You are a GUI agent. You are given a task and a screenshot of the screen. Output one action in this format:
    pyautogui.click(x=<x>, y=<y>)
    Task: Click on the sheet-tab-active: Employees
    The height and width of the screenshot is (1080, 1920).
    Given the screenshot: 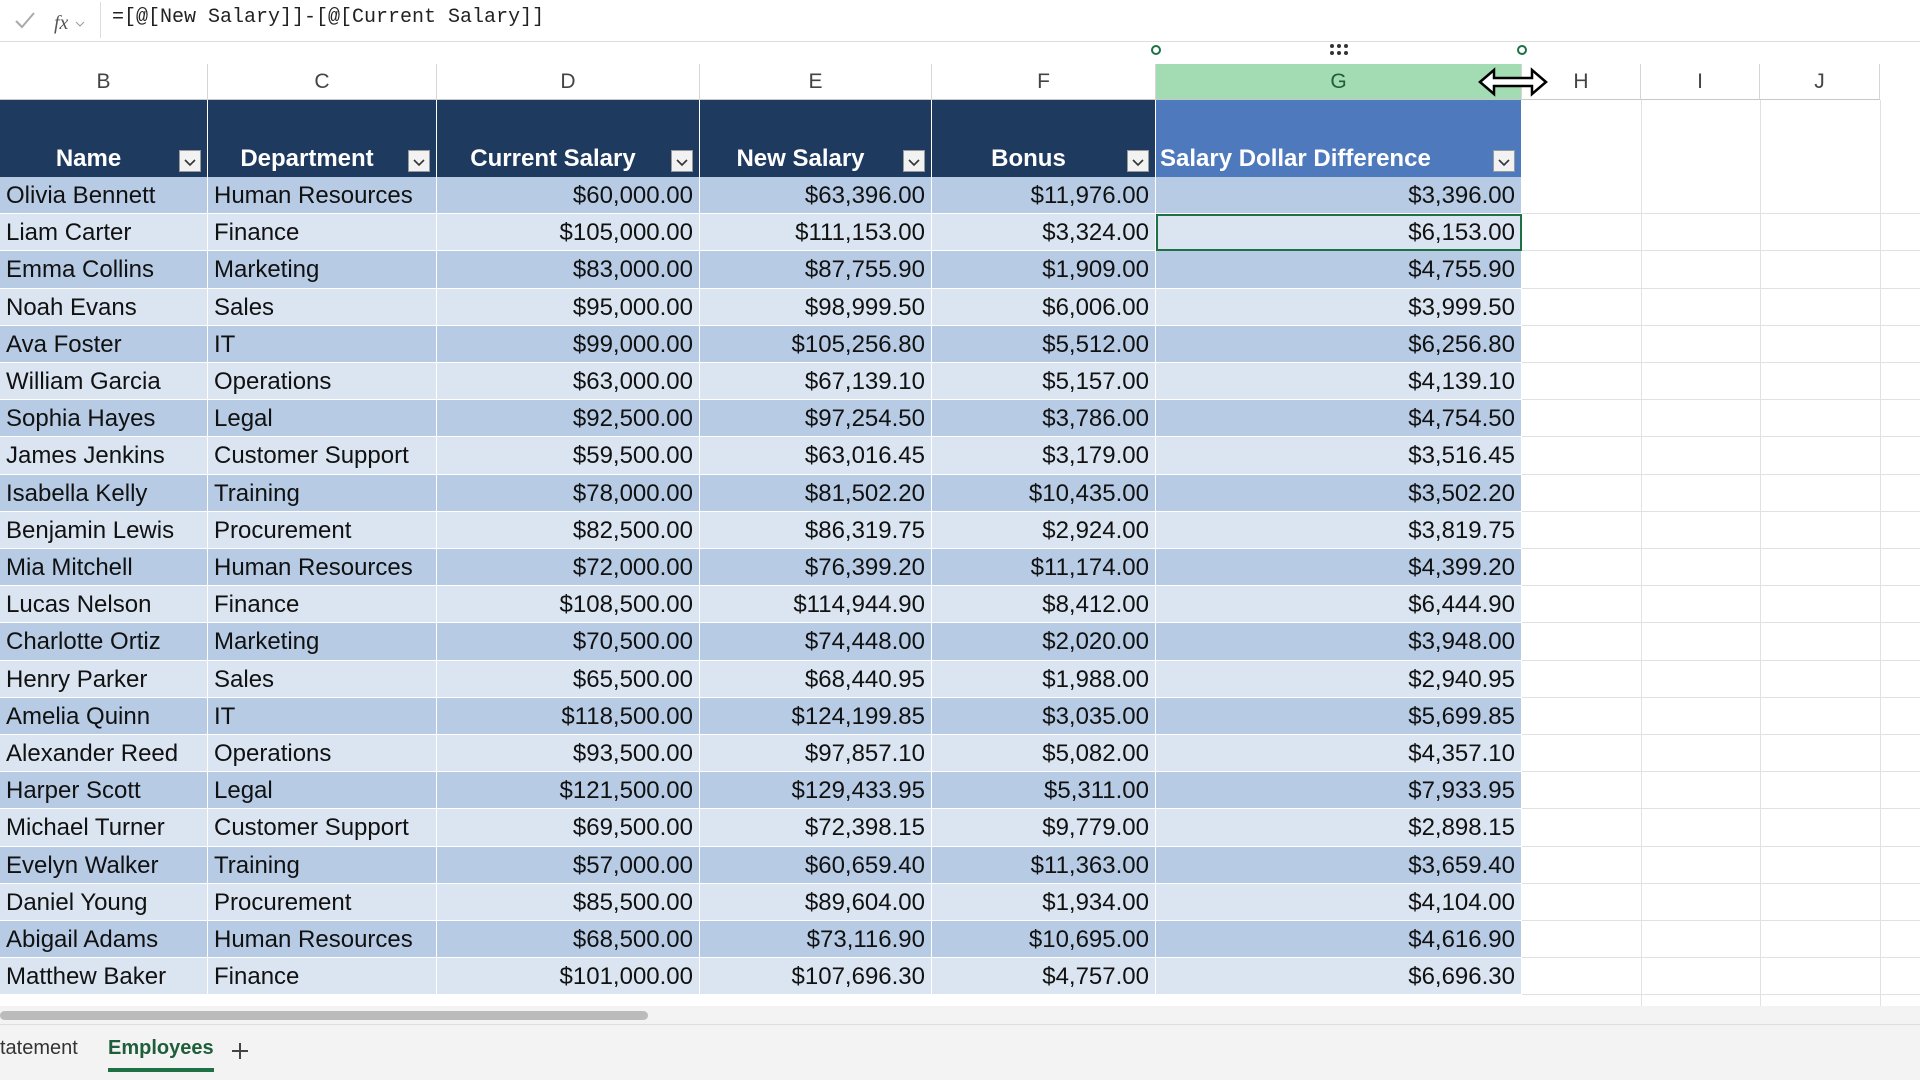 What is the action you would take?
    pyautogui.click(x=161, y=1054)
    